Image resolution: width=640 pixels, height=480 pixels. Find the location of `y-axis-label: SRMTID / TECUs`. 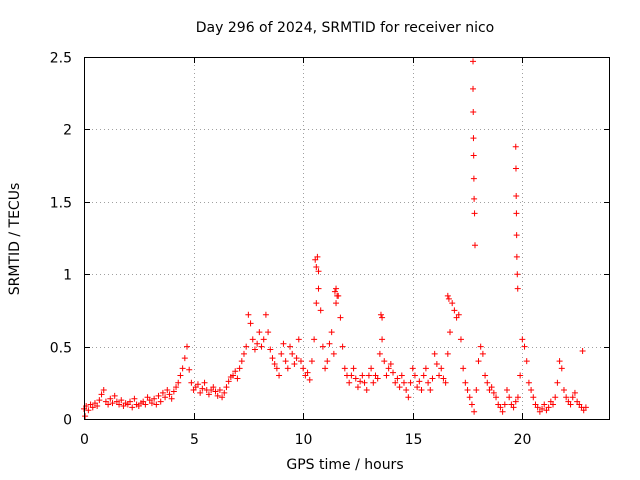

y-axis-label: SRMTID / TECUs is located at coordinates (15, 239).